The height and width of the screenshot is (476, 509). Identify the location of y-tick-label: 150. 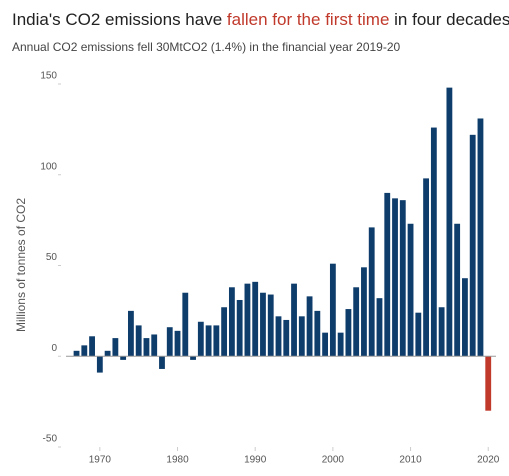
(48, 76).